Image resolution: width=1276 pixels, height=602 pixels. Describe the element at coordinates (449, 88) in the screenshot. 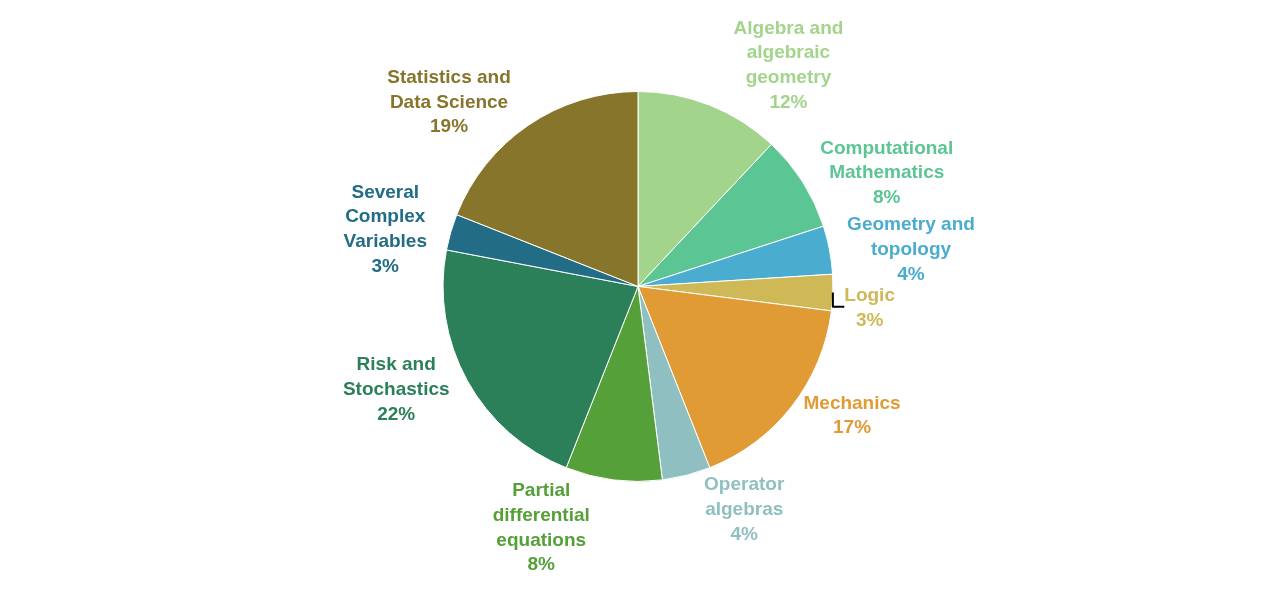

I see `slice-label: Statistics and Data Science` at that location.